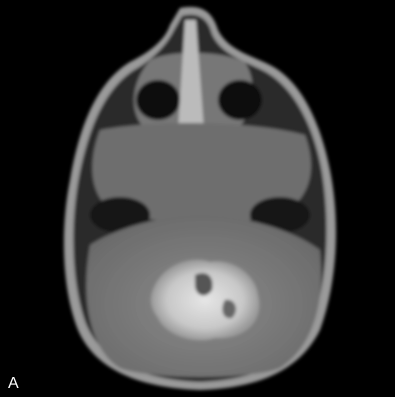 This screenshot has height=397, width=395. What do you see at coordinates (191, 75) in the screenshot?
I see `nasal-septum` at bounding box center [191, 75].